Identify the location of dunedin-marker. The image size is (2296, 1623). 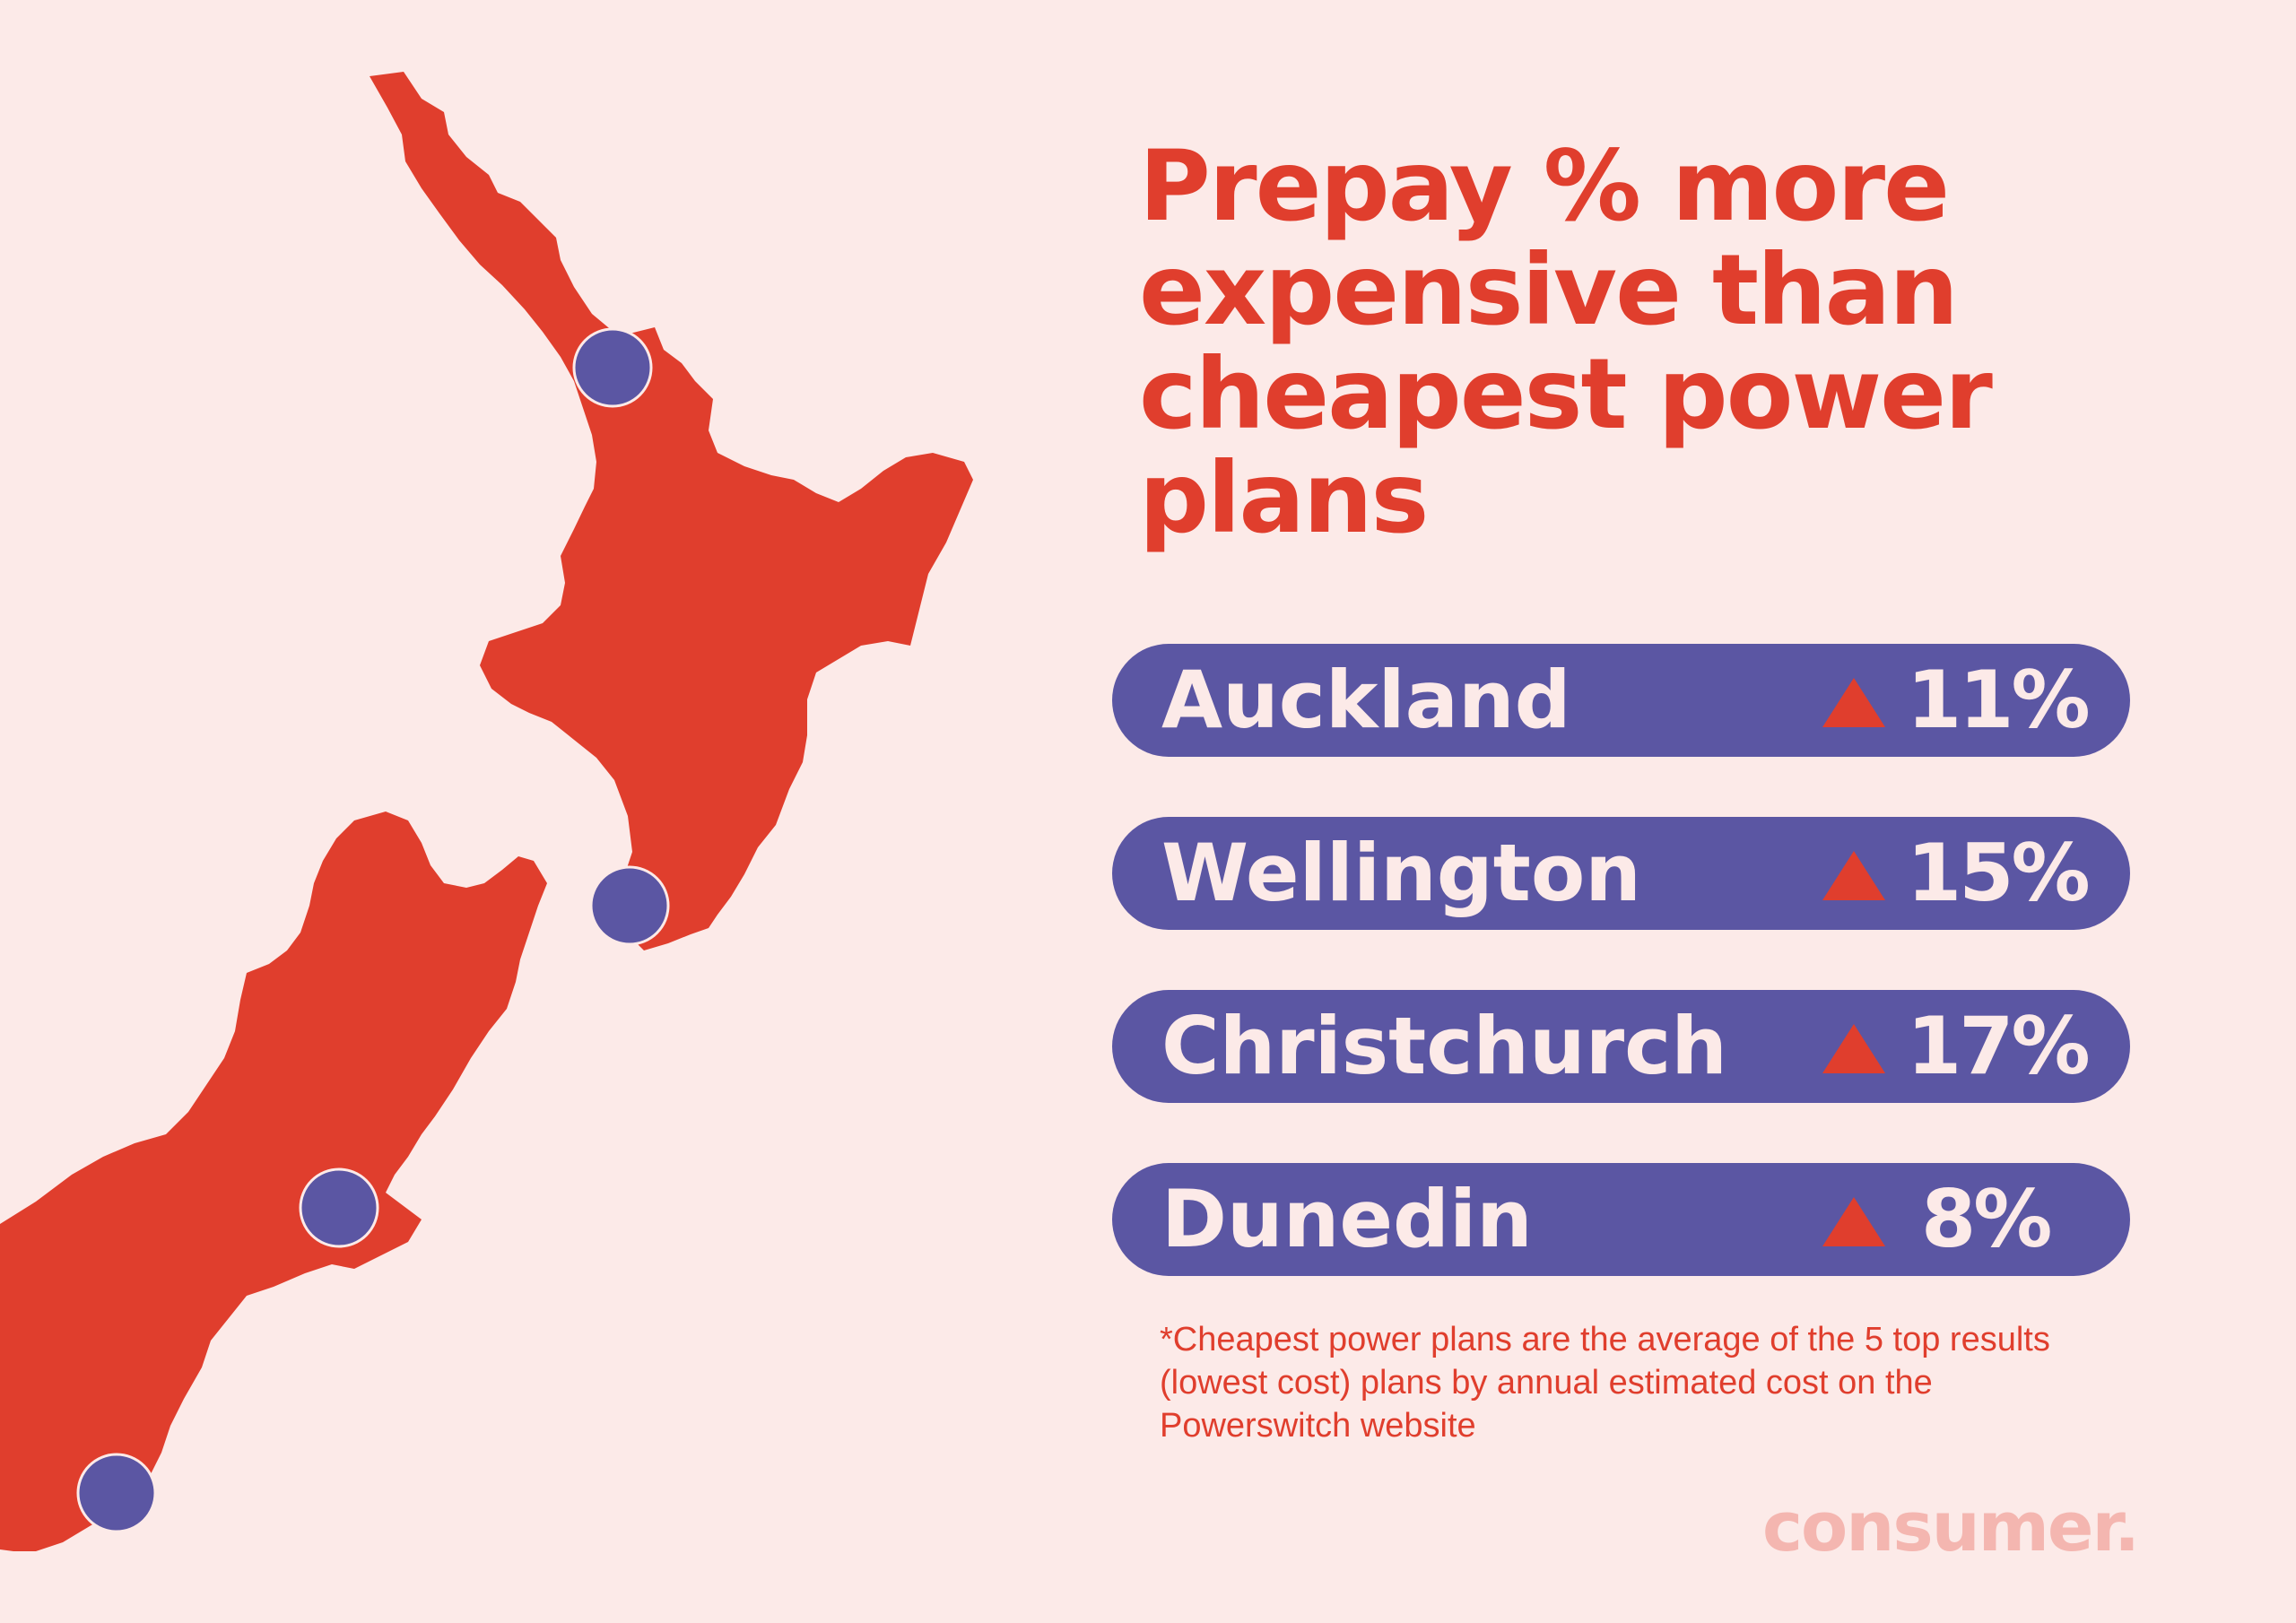
(116, 1493).